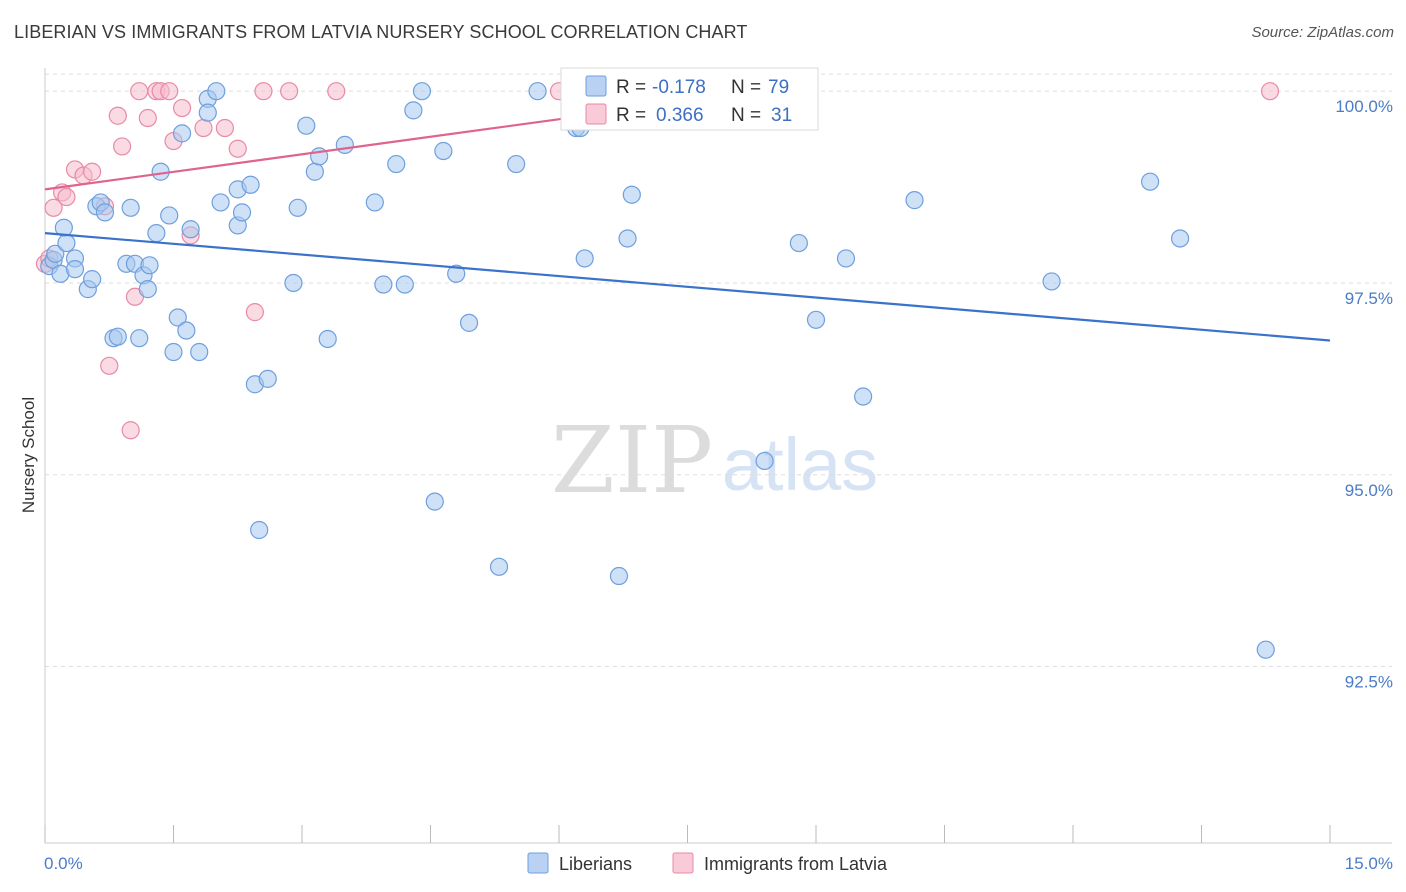 This screenshot has width=1406, height=892. I want to click on stats-n-value-latvia: 31, so click(781, 115).